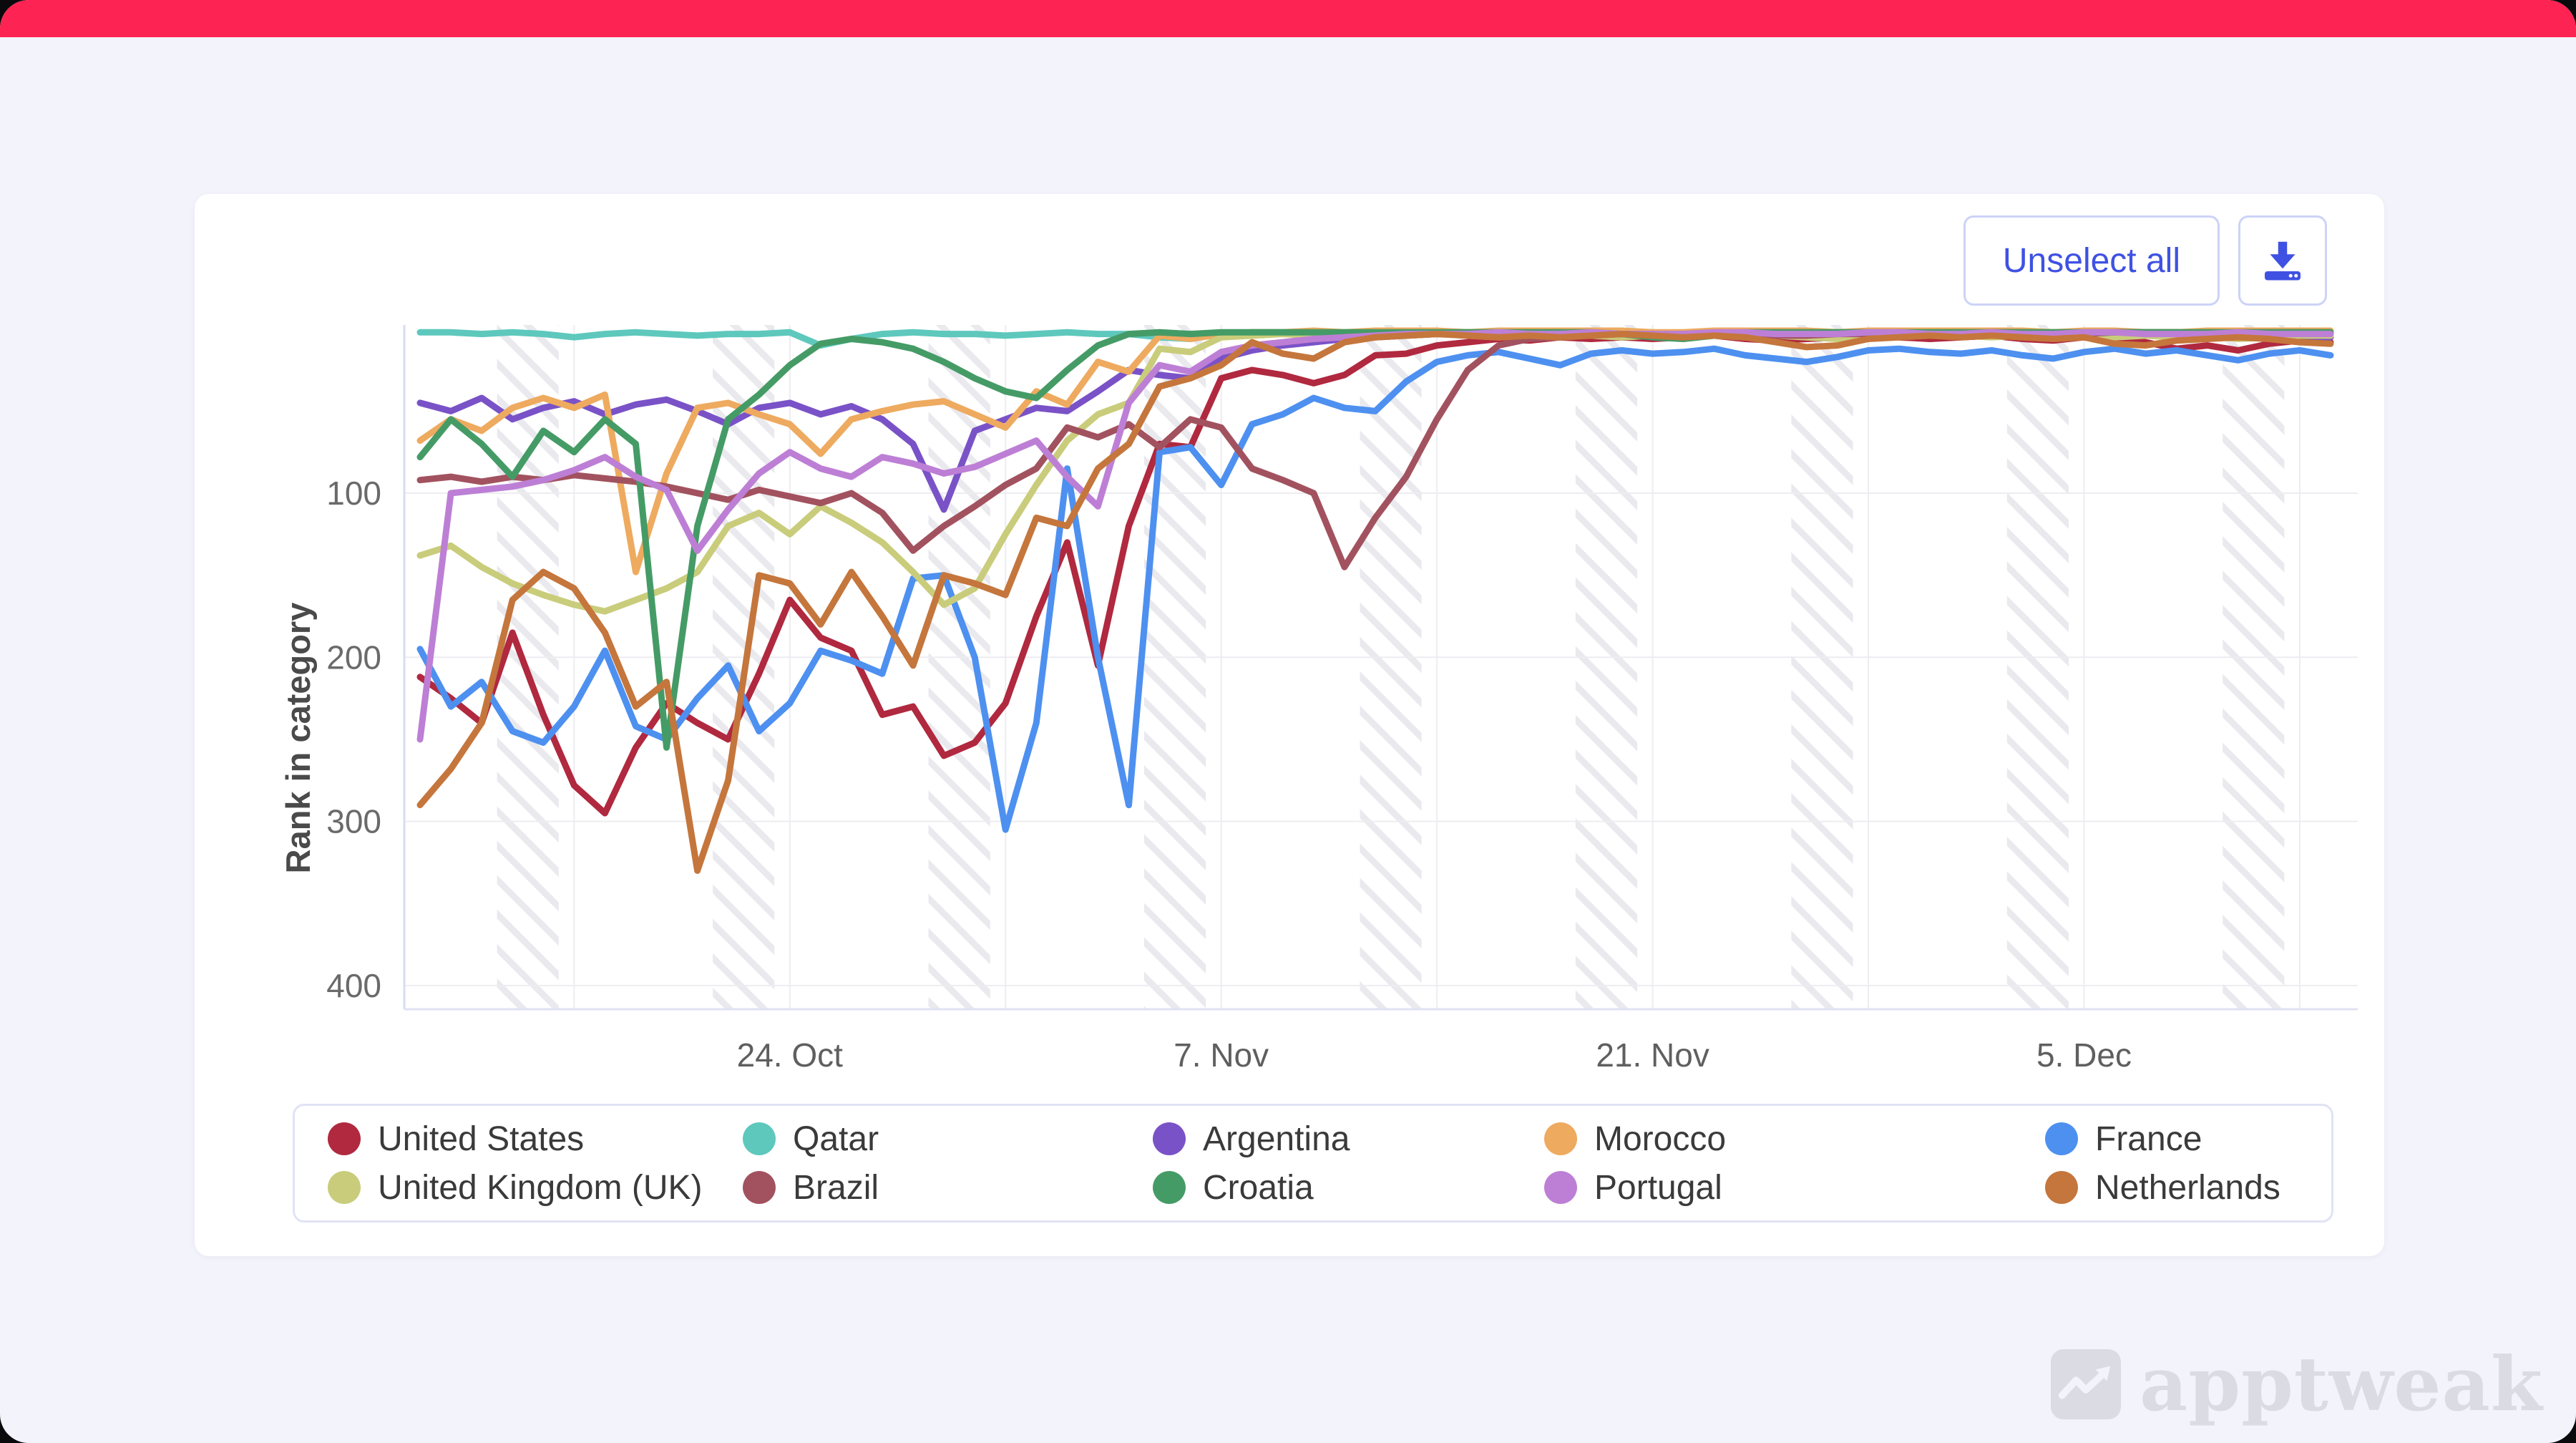 This screenshot has width=2576, height=1443. I want to click on legend-label: France, so click(2148, 1138).